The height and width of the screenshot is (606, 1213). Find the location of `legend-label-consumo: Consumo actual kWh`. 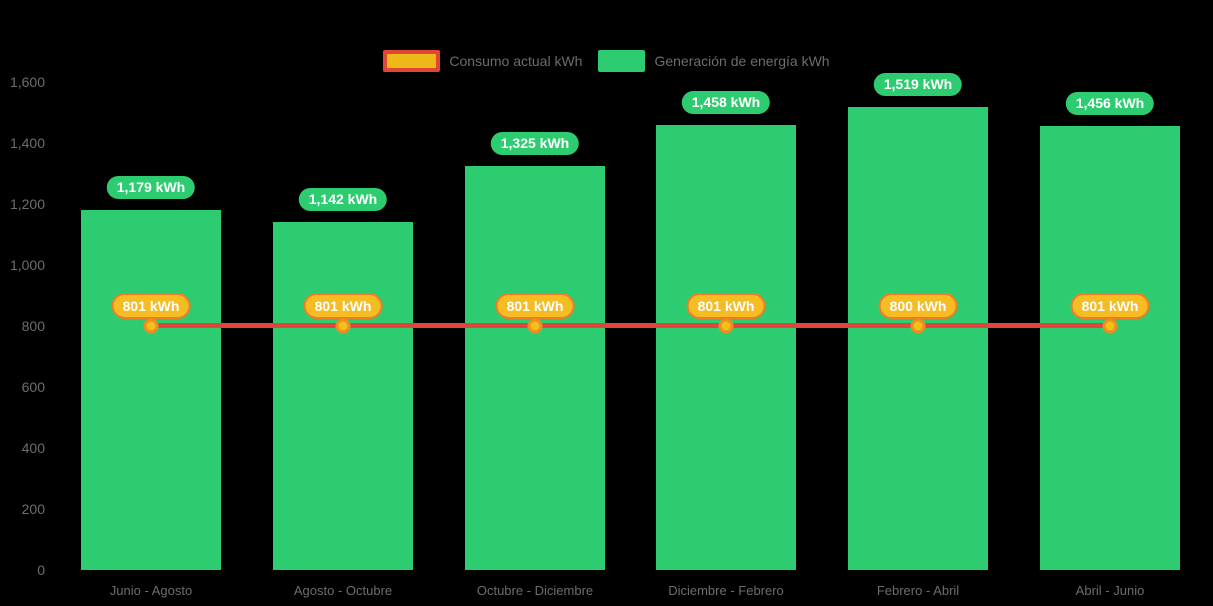

legend-label-consumo: Consumo actual kWh is located at coordinates (516, 61).